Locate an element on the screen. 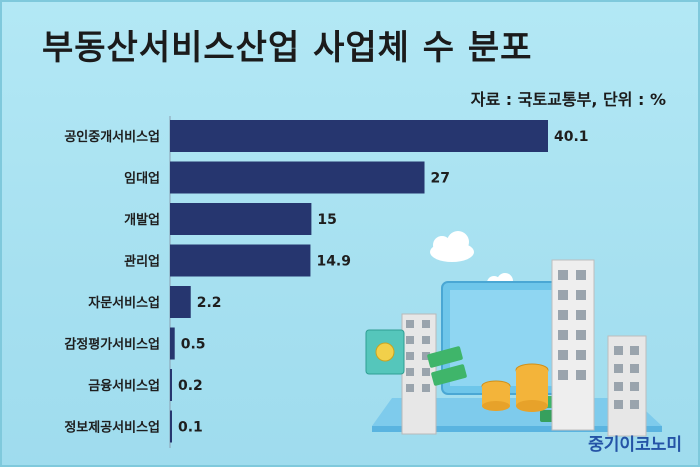 This screenshot has width=700, height=467. data-label: 27 is located at coordinates (440, 179).